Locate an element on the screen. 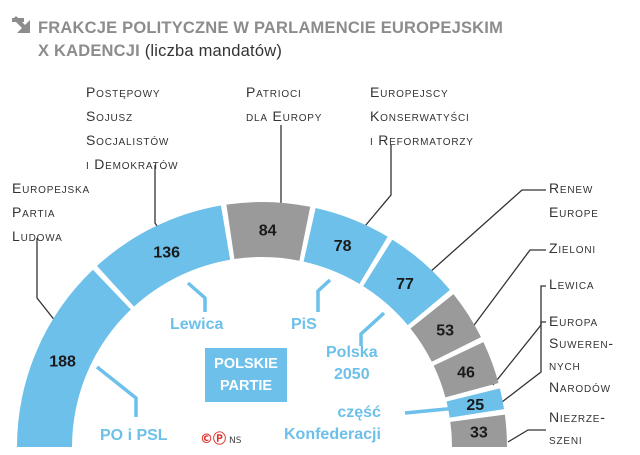 Image resolution: width=640 pixels, height=455 pixels. polish-po-psl: PO i PSL is located at coordinates (134, 435).